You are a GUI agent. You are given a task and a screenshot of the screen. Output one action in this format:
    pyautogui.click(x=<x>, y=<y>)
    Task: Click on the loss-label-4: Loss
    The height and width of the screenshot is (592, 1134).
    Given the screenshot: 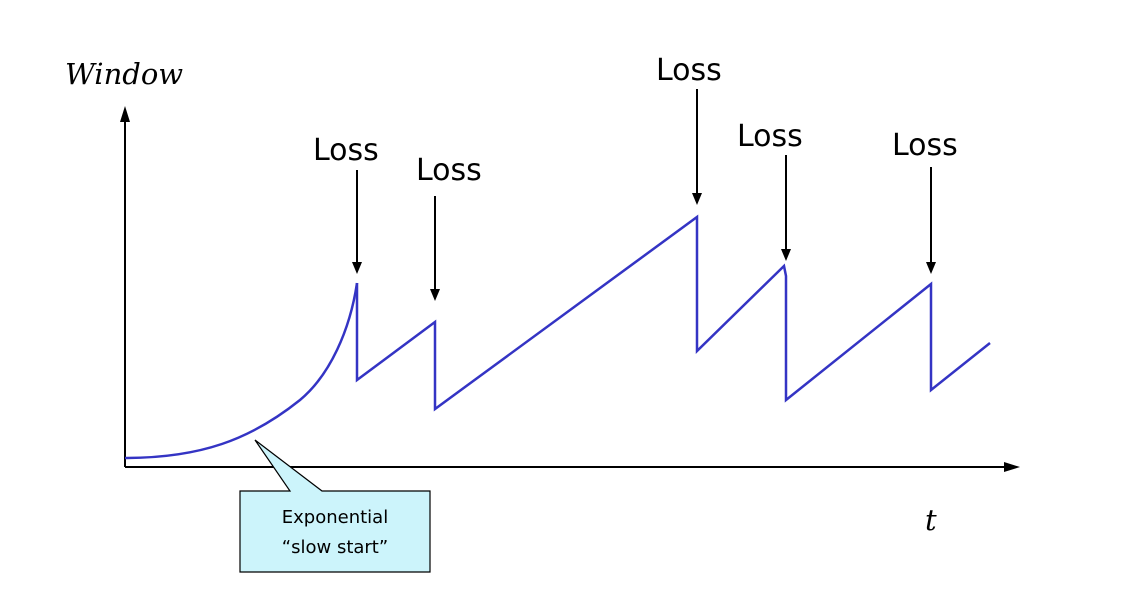 What is the action you would take?
    pyautogui.click(x=770, y=136)
    